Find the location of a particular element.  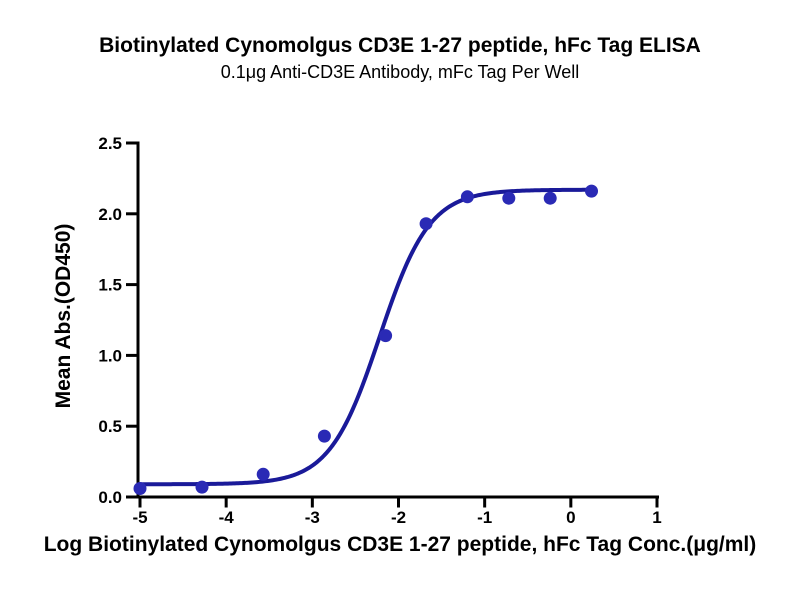

y-tick-label: 0.5 is located at coordinates (110, 426).